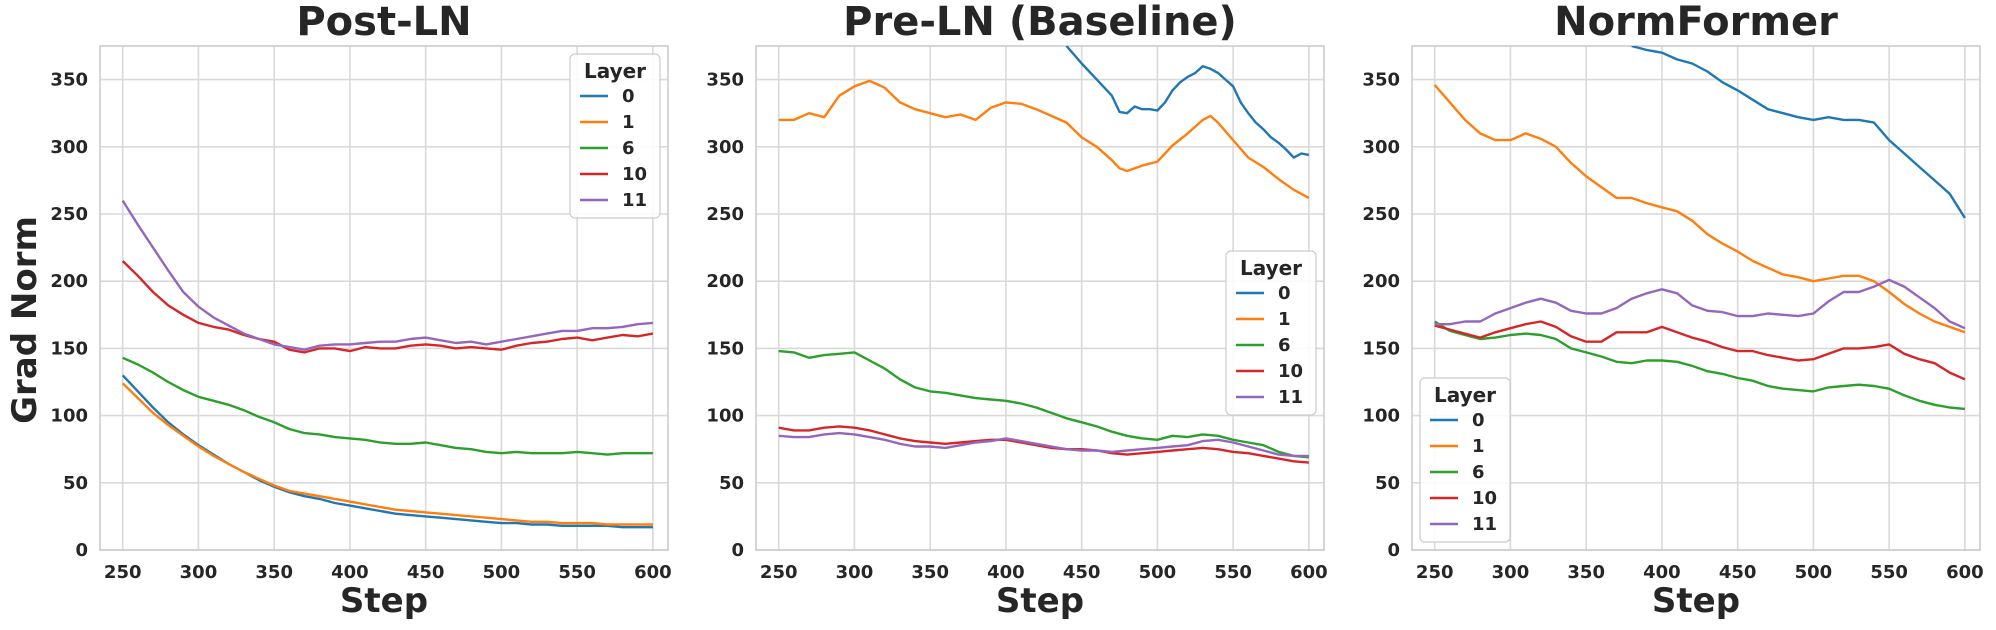  What do you see at coordinates (1696, 22) in the screenshot?
I see `chart-title: NormFormer` at bounding box center [1696, 22].